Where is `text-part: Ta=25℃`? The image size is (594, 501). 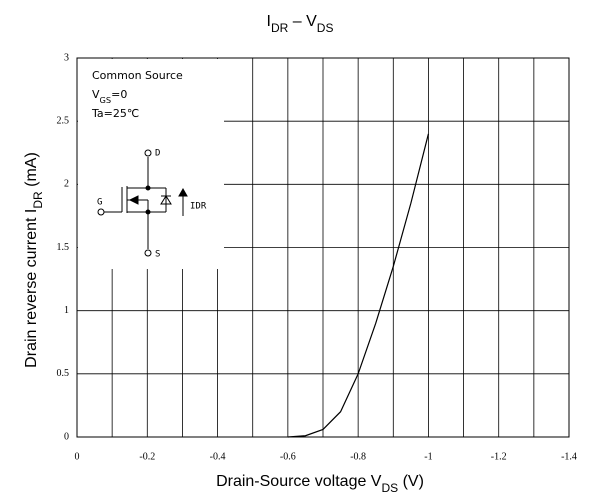 text-part: Ta=25℃ is located at coordinates (115, 113).